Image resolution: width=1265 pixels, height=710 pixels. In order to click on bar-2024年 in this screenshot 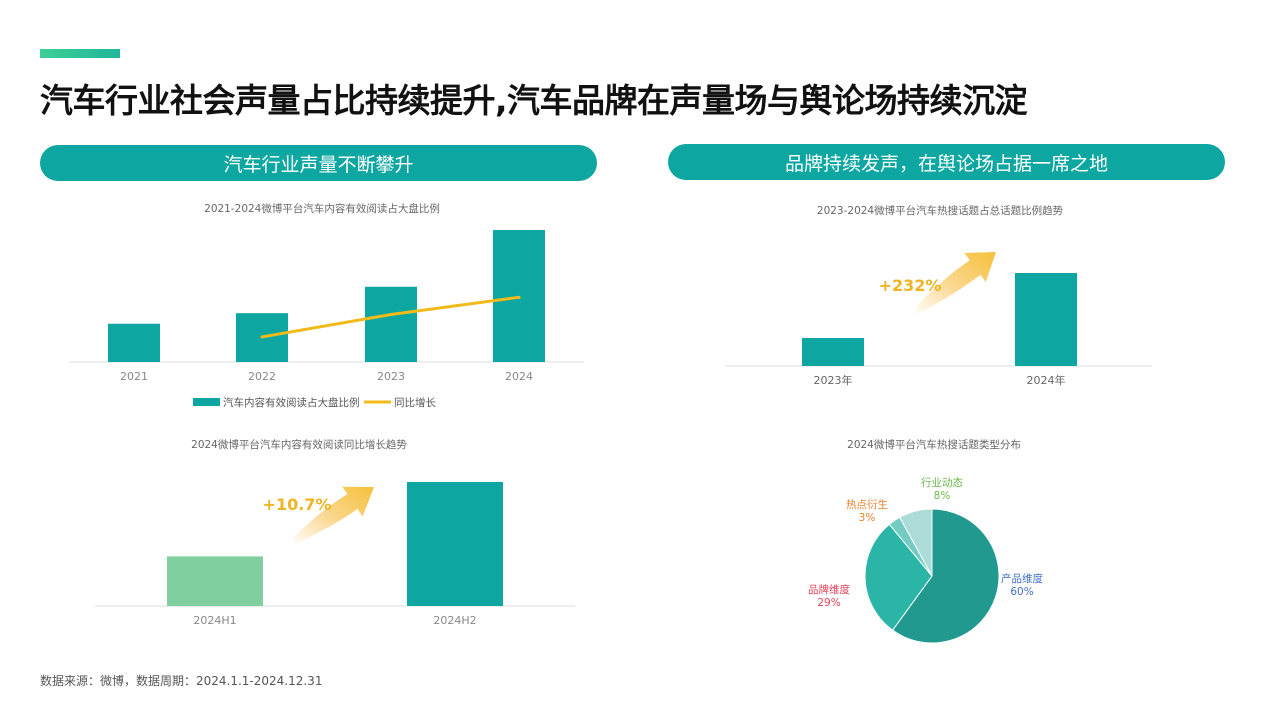, I will do `click(1046, 319)`.